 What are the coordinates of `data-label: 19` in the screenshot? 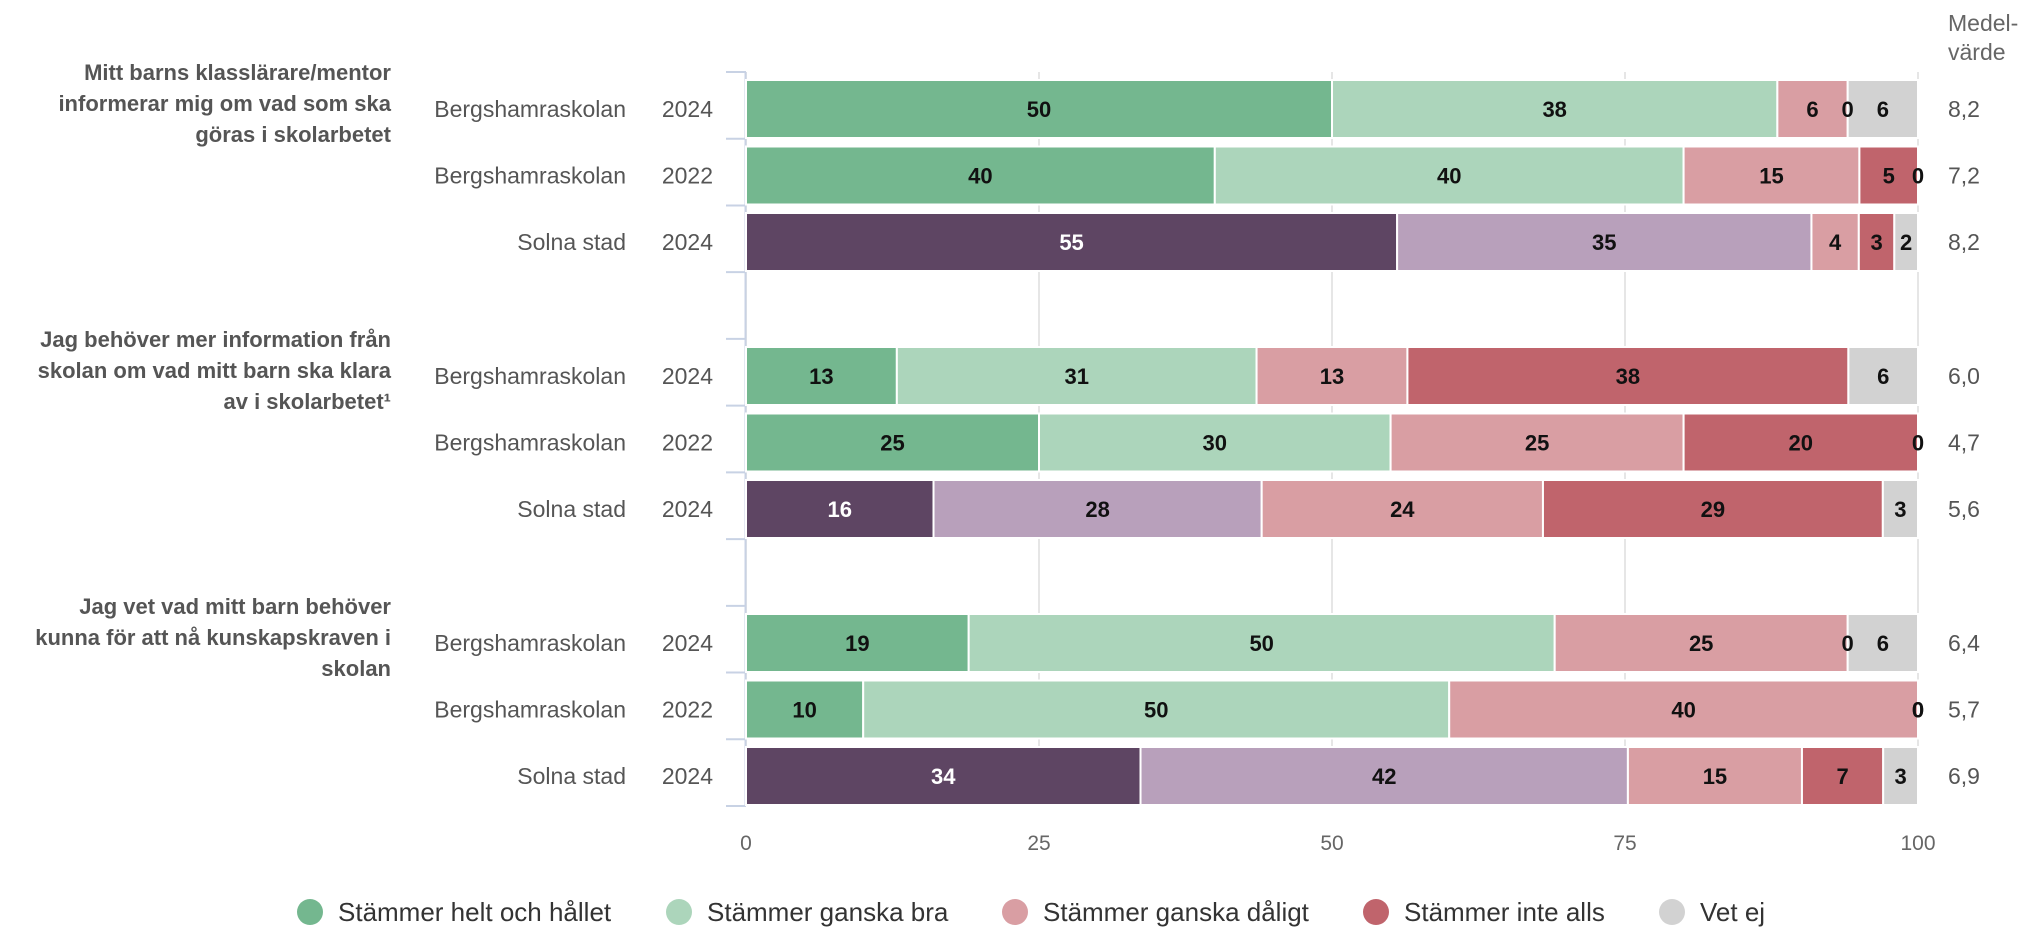 It's located at (857, 643).